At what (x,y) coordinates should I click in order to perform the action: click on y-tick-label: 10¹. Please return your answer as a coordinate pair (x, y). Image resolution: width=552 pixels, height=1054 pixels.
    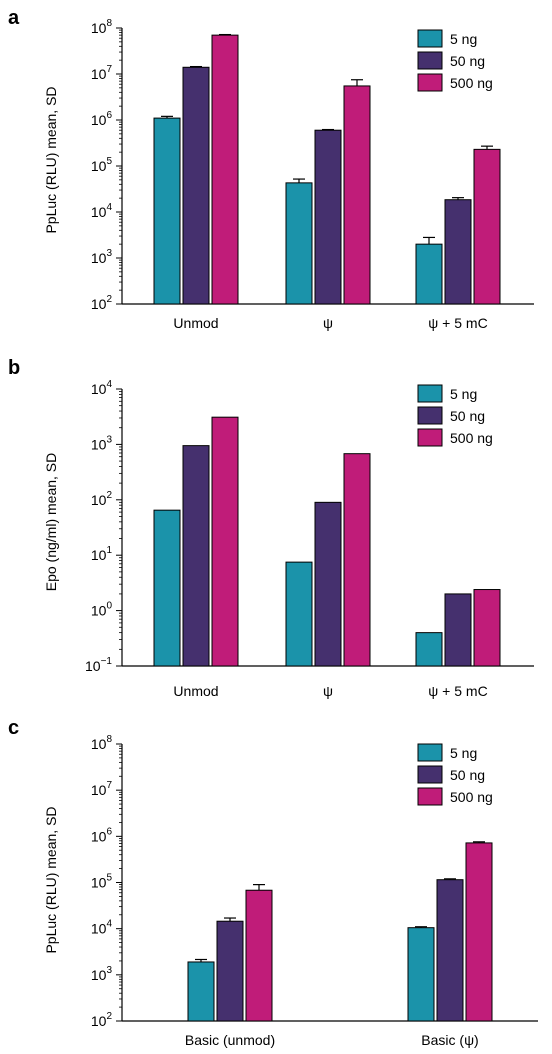
    Looking at the image, I should click on (102, 554).